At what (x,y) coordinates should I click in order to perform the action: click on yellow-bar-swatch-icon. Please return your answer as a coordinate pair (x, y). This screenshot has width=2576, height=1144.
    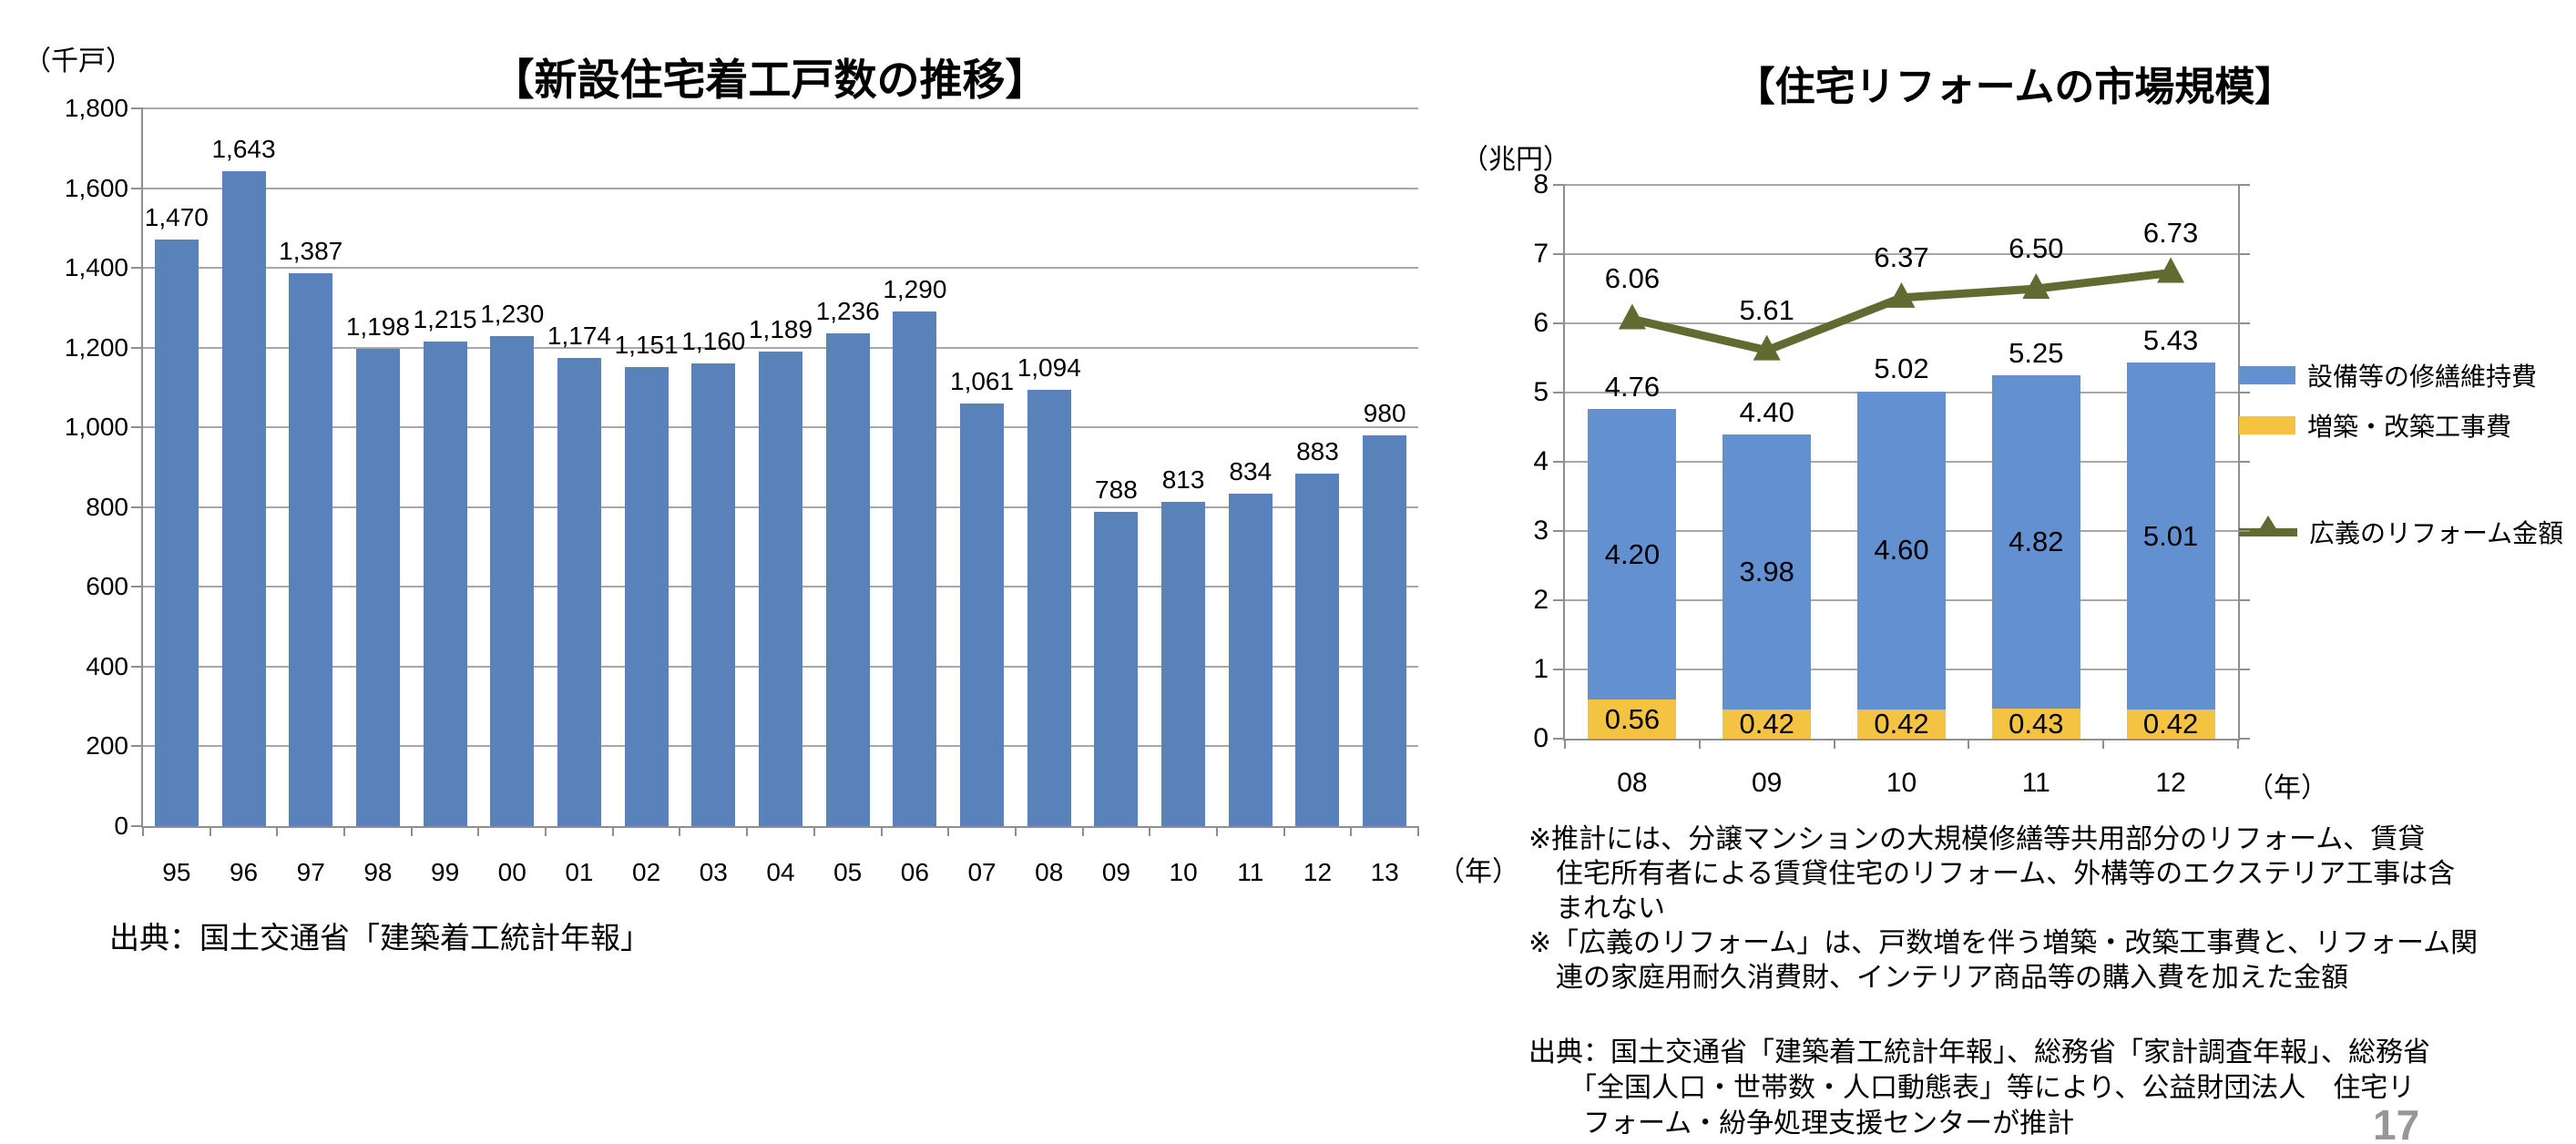
    Looking at the image, I should click on (2267, 425).